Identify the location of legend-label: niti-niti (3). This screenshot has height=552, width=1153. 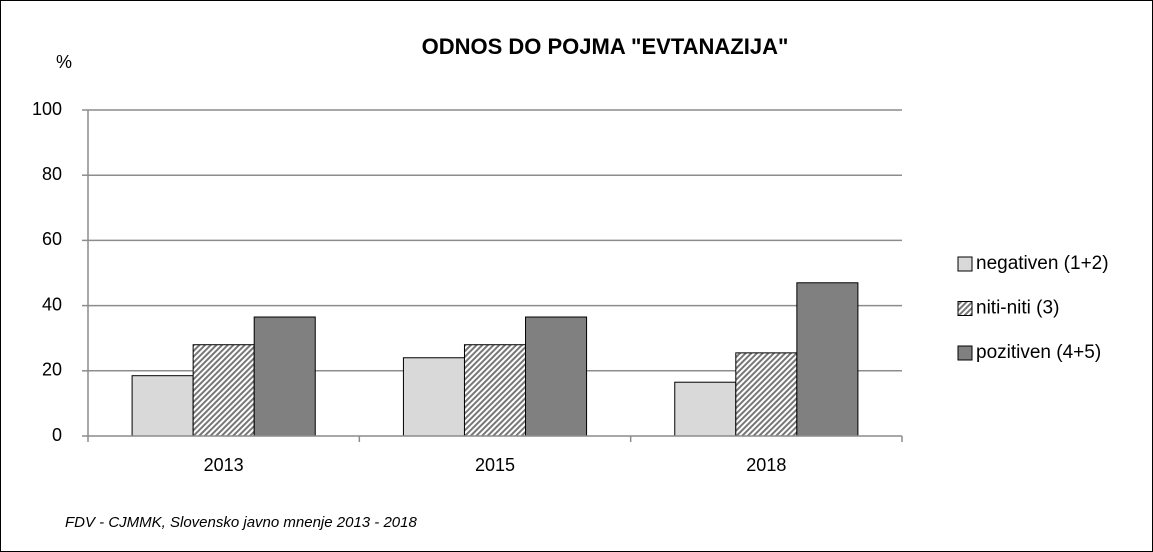
(1017, 308).